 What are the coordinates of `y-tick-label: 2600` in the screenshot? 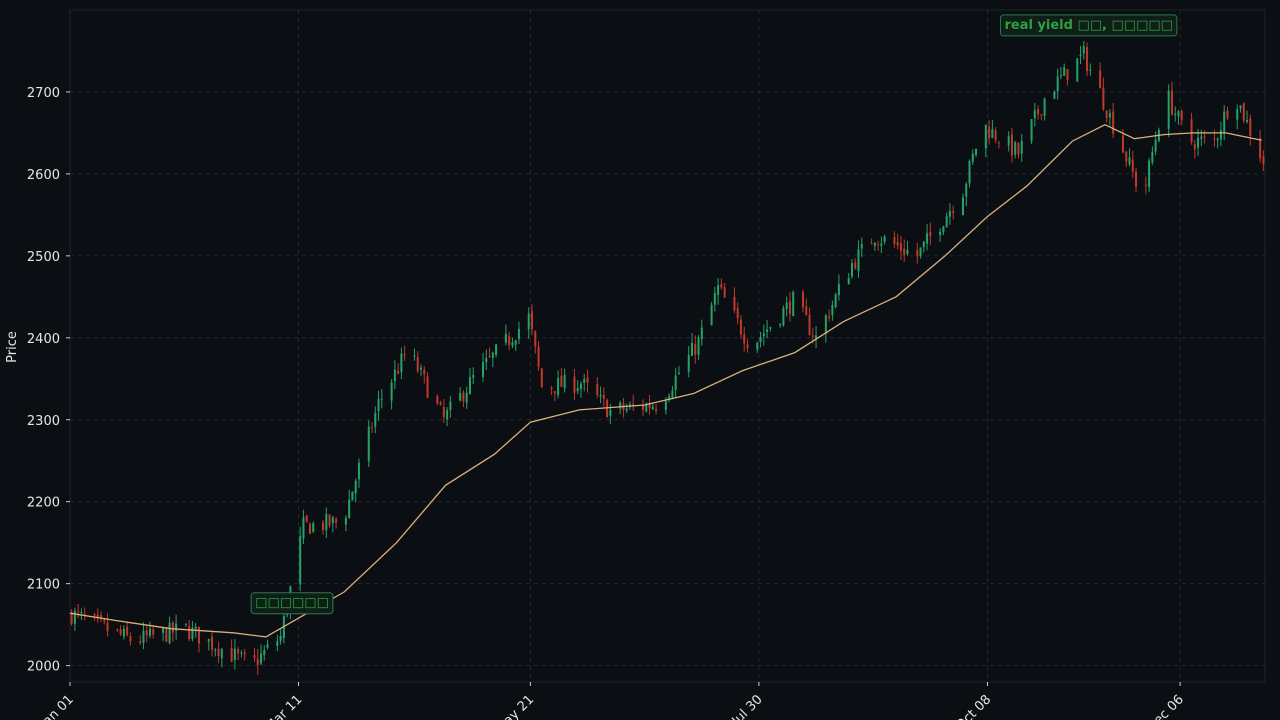 It's located at (43, 175).